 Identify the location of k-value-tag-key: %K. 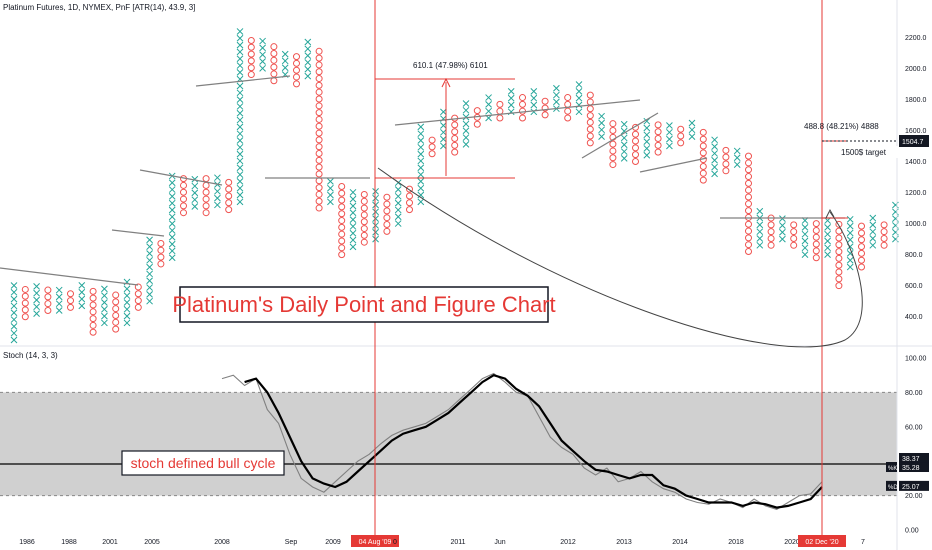
(892, 469).